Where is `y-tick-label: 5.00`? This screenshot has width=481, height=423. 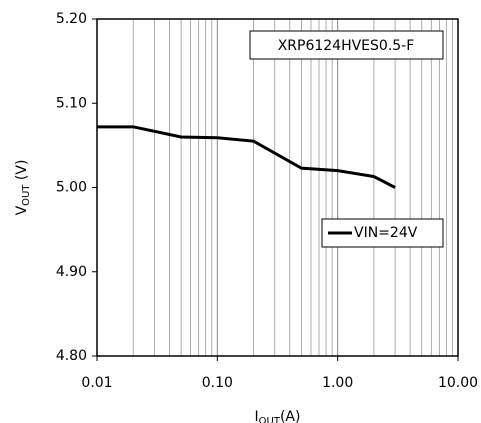
y-tick-label: 5.00 is located at coordinates (71, 188).